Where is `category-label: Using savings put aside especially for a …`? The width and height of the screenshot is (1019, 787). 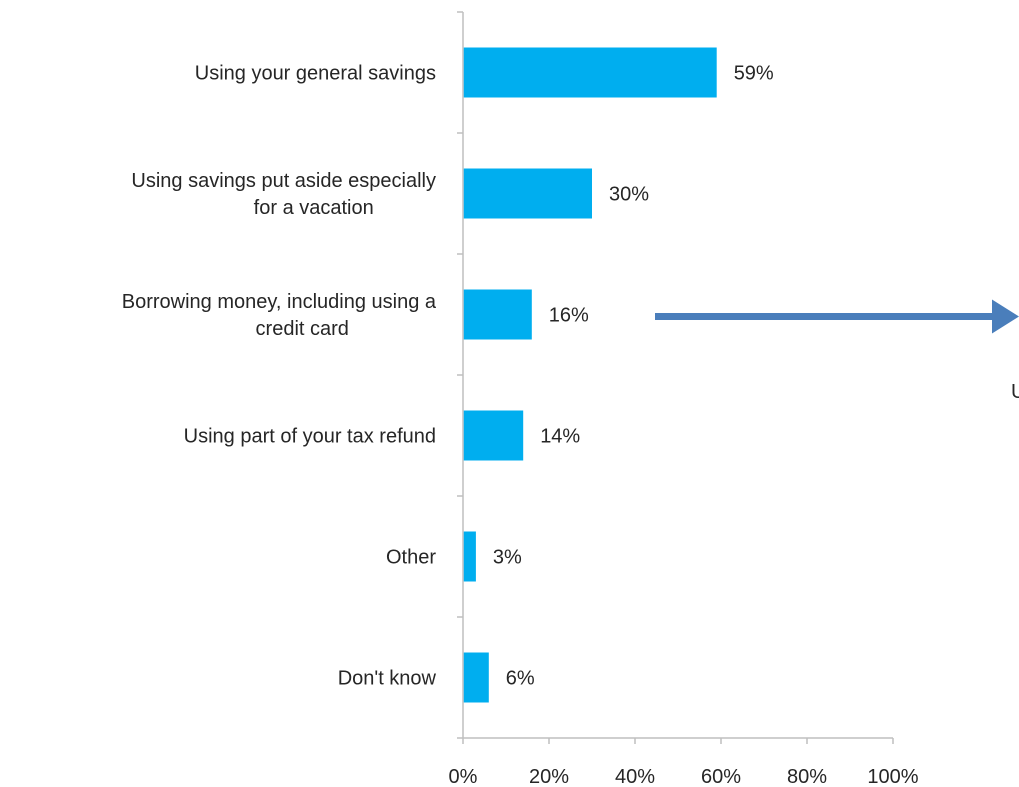 category-label: Using savings put aside especially for a … is located at coordinates (283, 194).